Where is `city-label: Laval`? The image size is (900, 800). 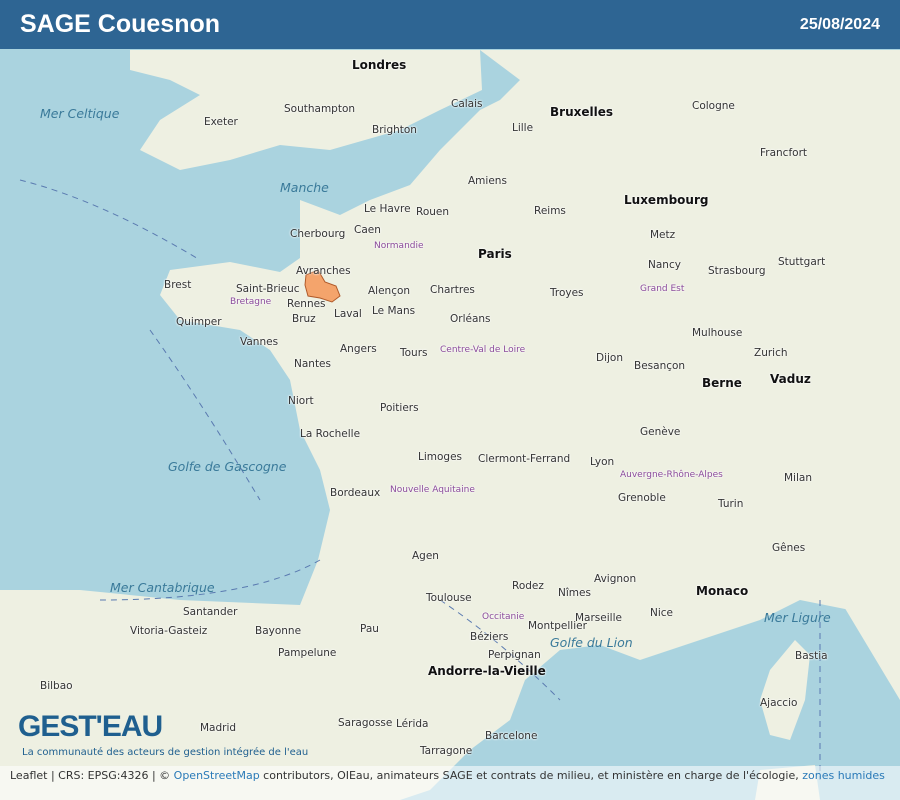 city-label: Laval is located at coordinates (348, 314).